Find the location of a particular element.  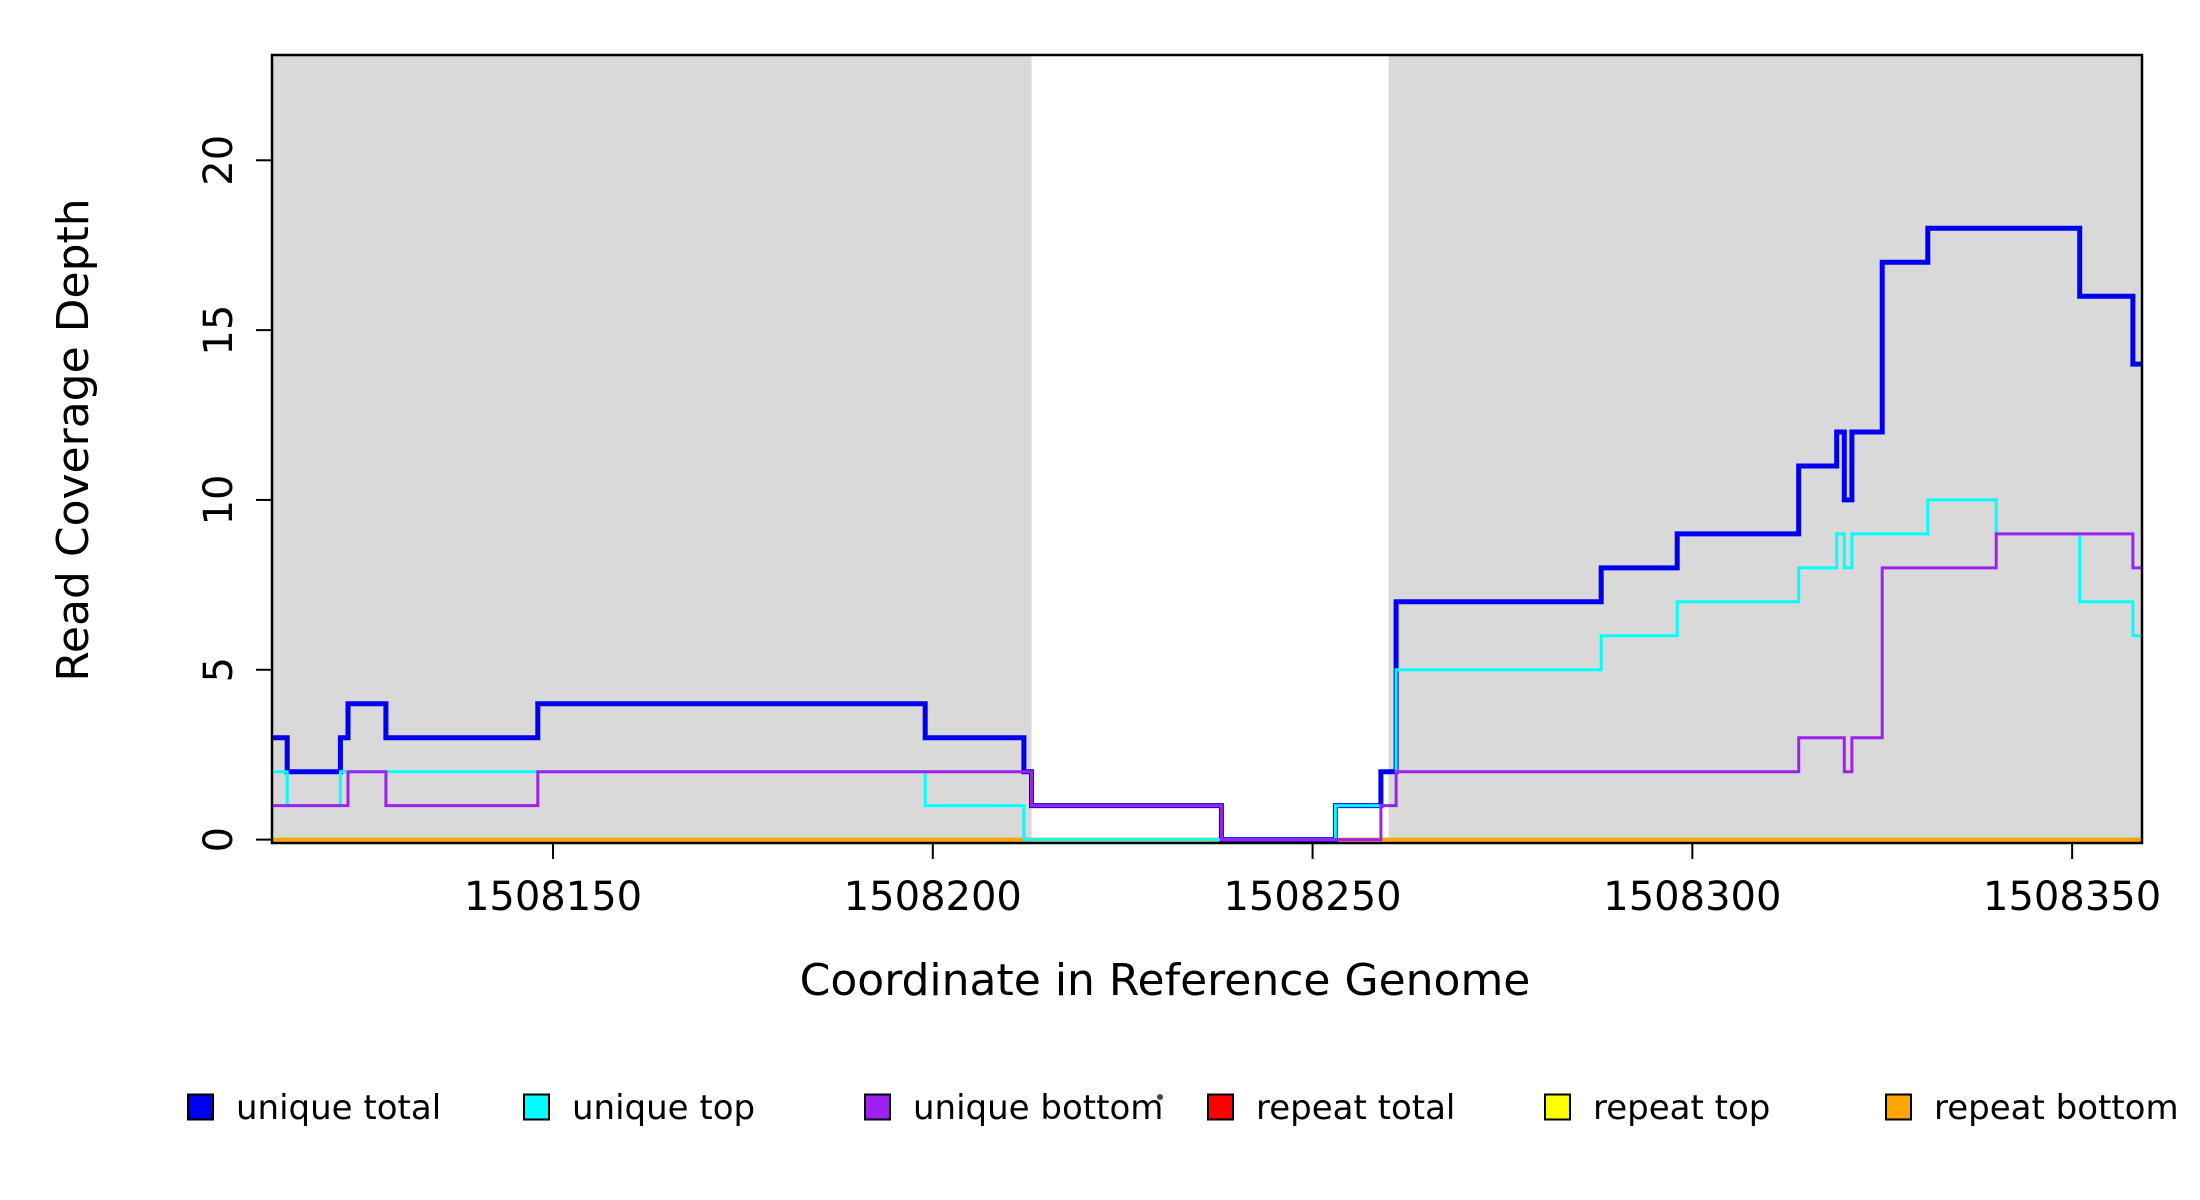

legend-item-unique-bottom: unique bottom is located at coordinates (1013, 1108).